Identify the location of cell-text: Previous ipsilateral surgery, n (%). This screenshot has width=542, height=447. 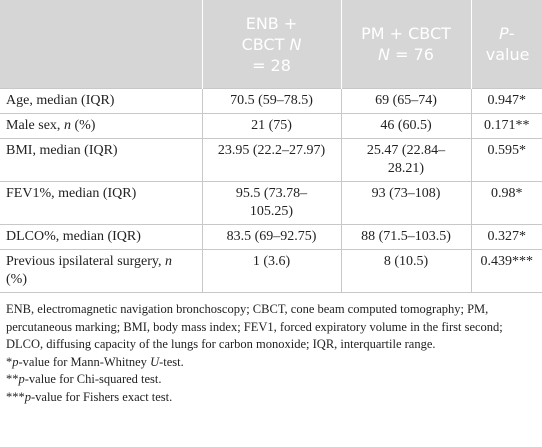
(101, 271).